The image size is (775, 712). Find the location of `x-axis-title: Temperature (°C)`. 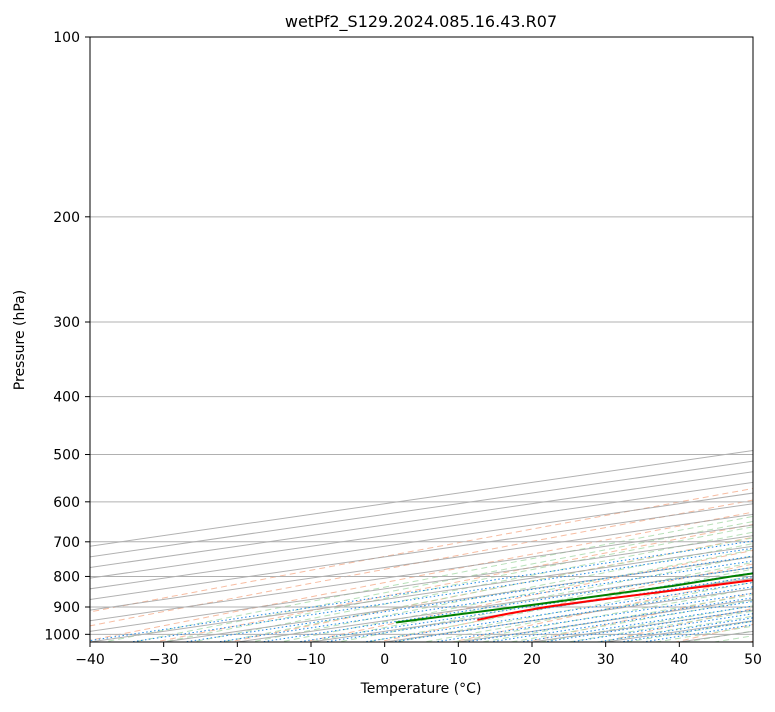

x-axis-title: Temperature (°C) is located at coordinates (421, 689).